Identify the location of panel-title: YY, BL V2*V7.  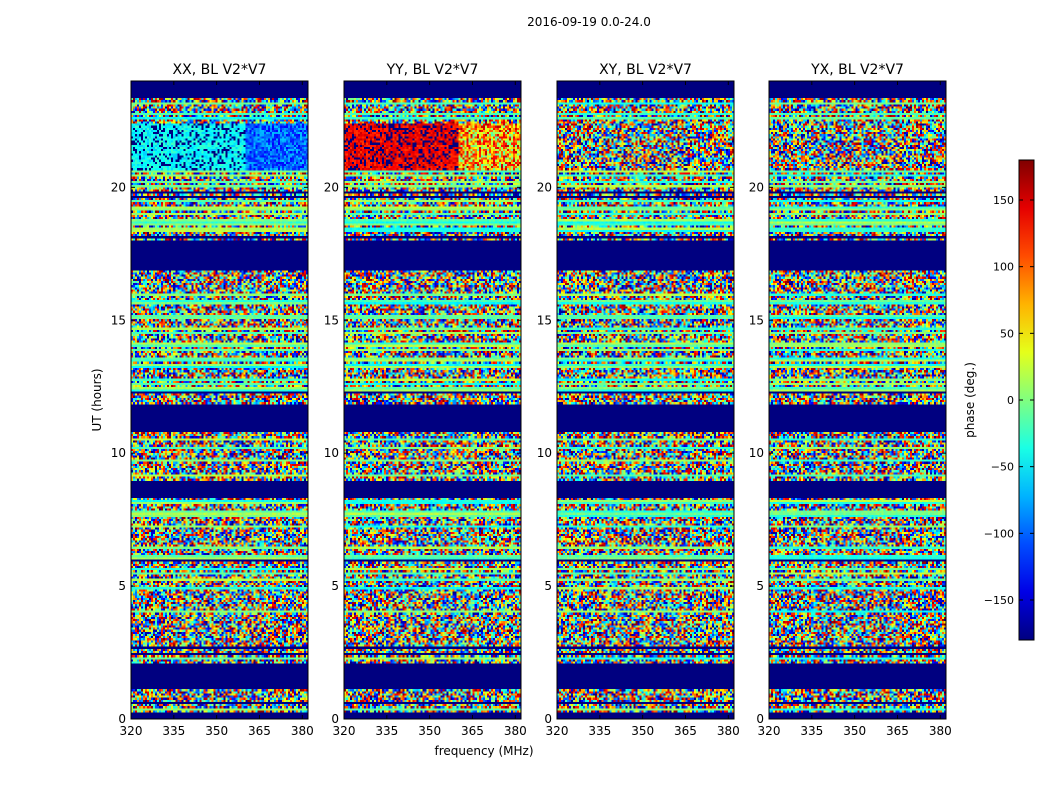
(432, 70).